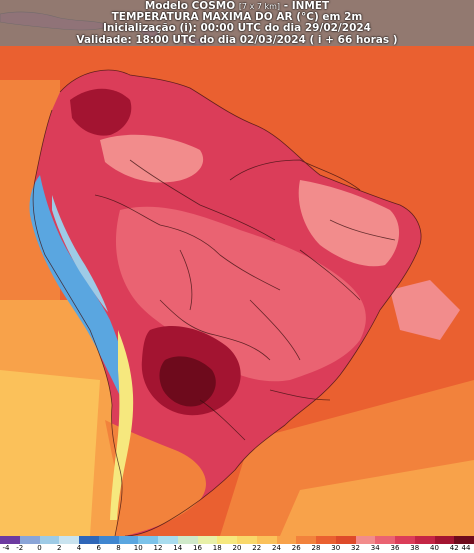 This screenshot has height=553, width=474. Describe the element at coordinates (296, 548) in the screenshot. I see `legend-tick-label: 26` at that location.